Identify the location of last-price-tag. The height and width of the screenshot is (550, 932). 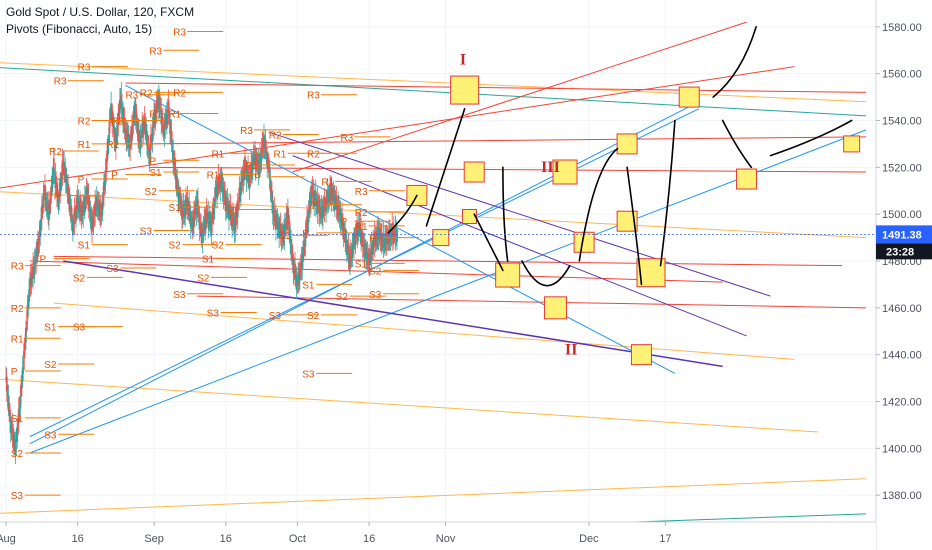
(904, 234).